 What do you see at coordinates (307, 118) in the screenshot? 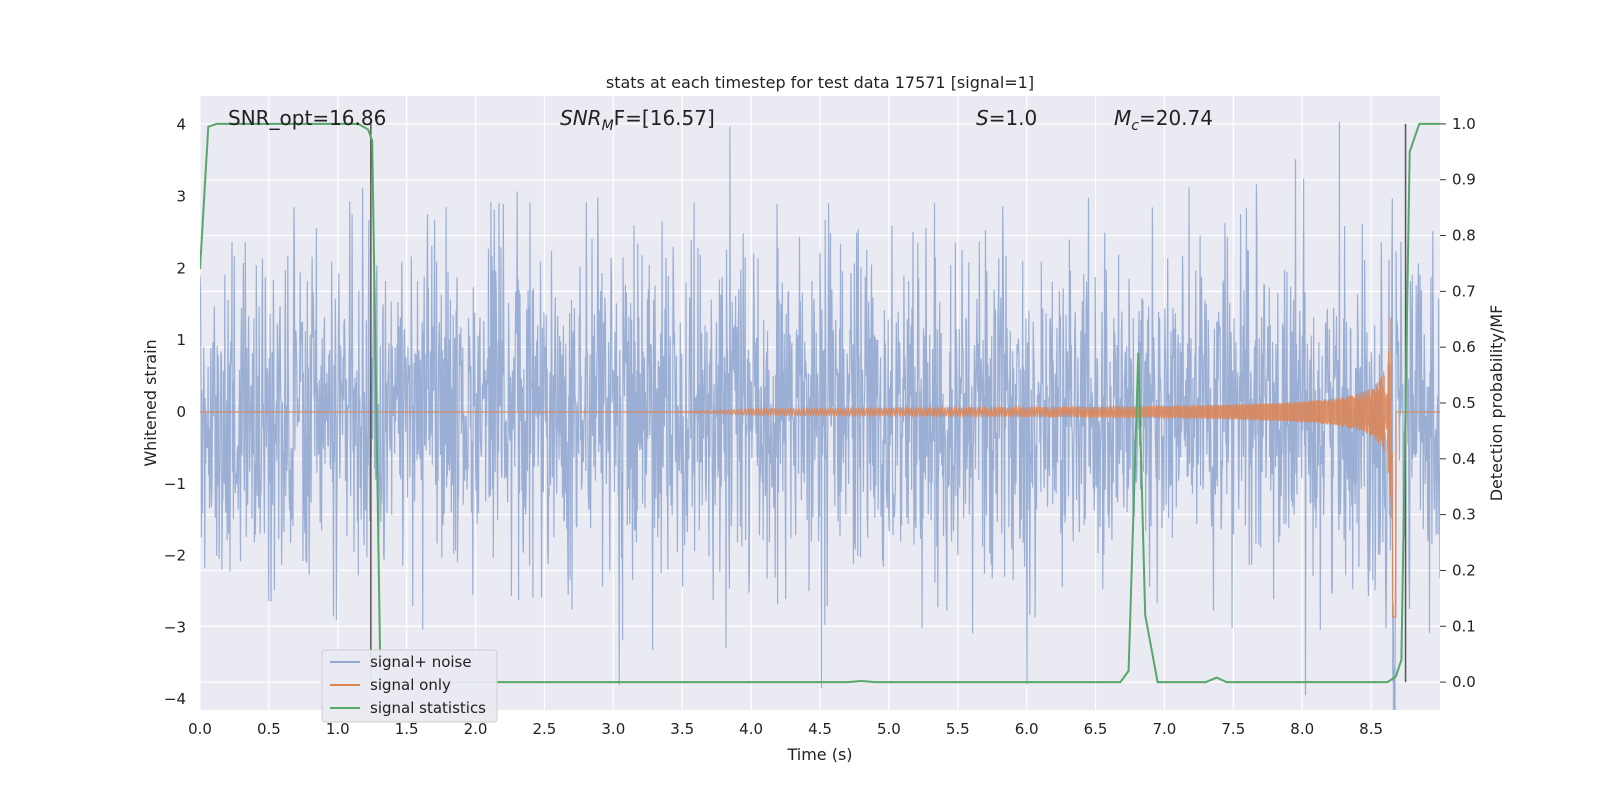
I see `annotation-snr-opt: SNR_opt=16.86` at bounding box center [307, 118].